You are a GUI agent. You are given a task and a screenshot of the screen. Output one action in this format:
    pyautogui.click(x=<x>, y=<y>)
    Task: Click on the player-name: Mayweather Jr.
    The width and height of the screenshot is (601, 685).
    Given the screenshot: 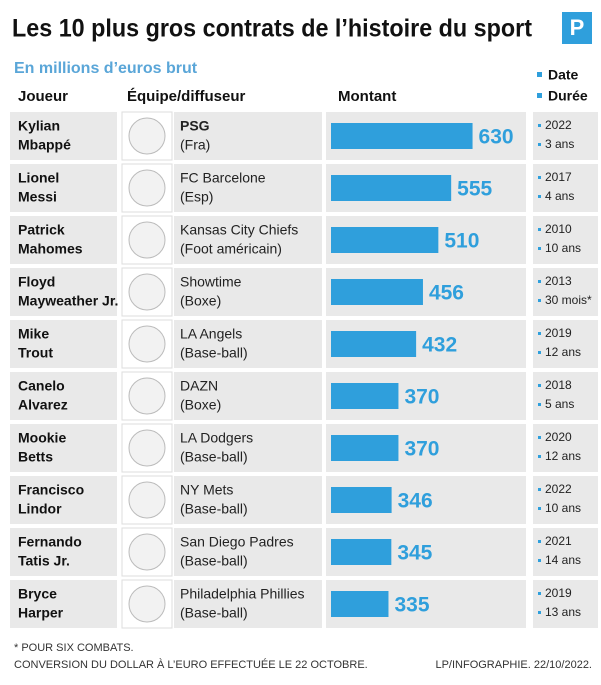 What is the action you would take?
    pyautogui.click(x=68, y=301)
    